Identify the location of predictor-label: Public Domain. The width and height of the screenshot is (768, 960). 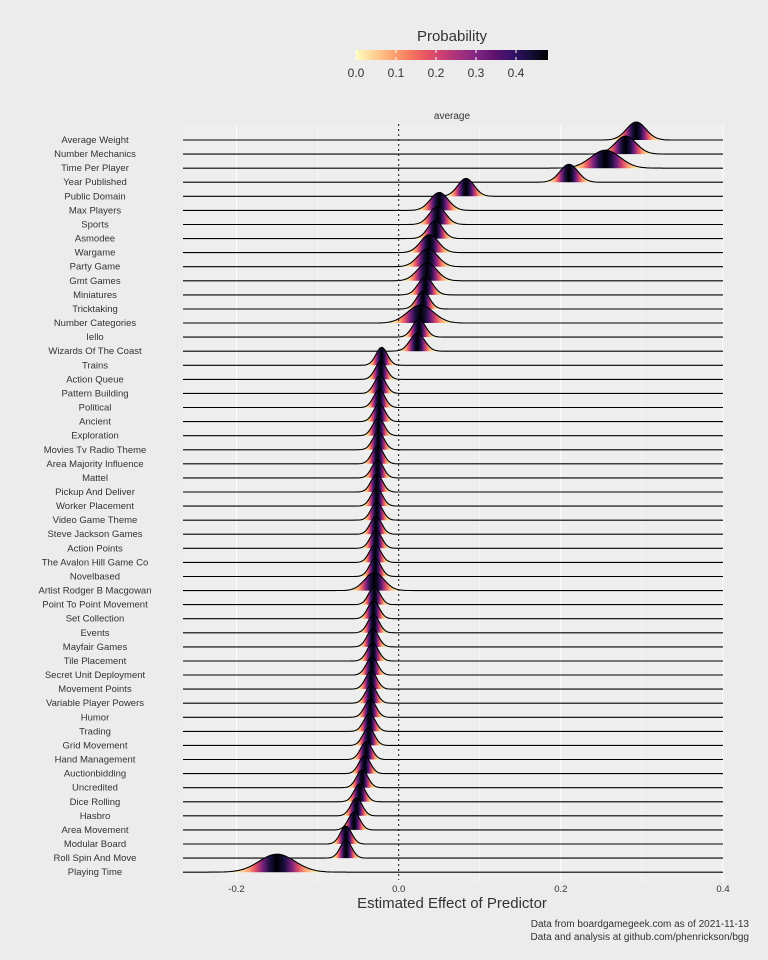
(94, 196).